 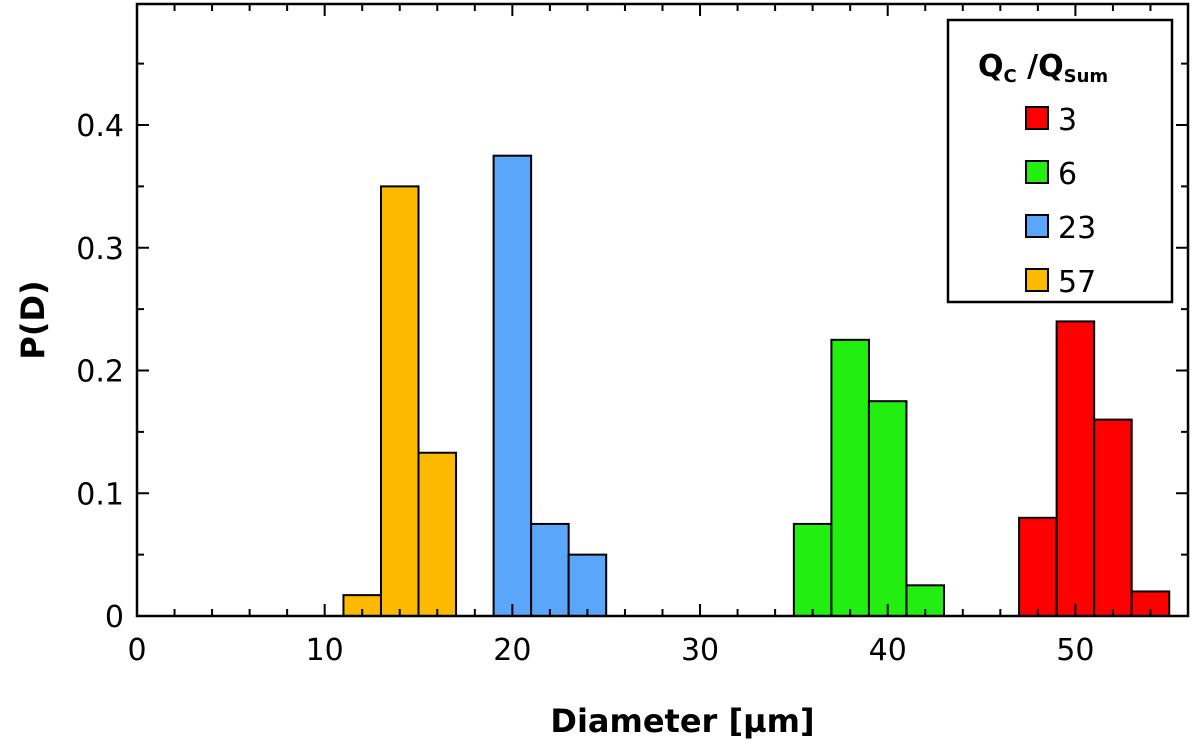 What do you see at coordinates (888, 650) in the screenshot?
I see `x-tick-label: 40` at bounding box center [888, 650].